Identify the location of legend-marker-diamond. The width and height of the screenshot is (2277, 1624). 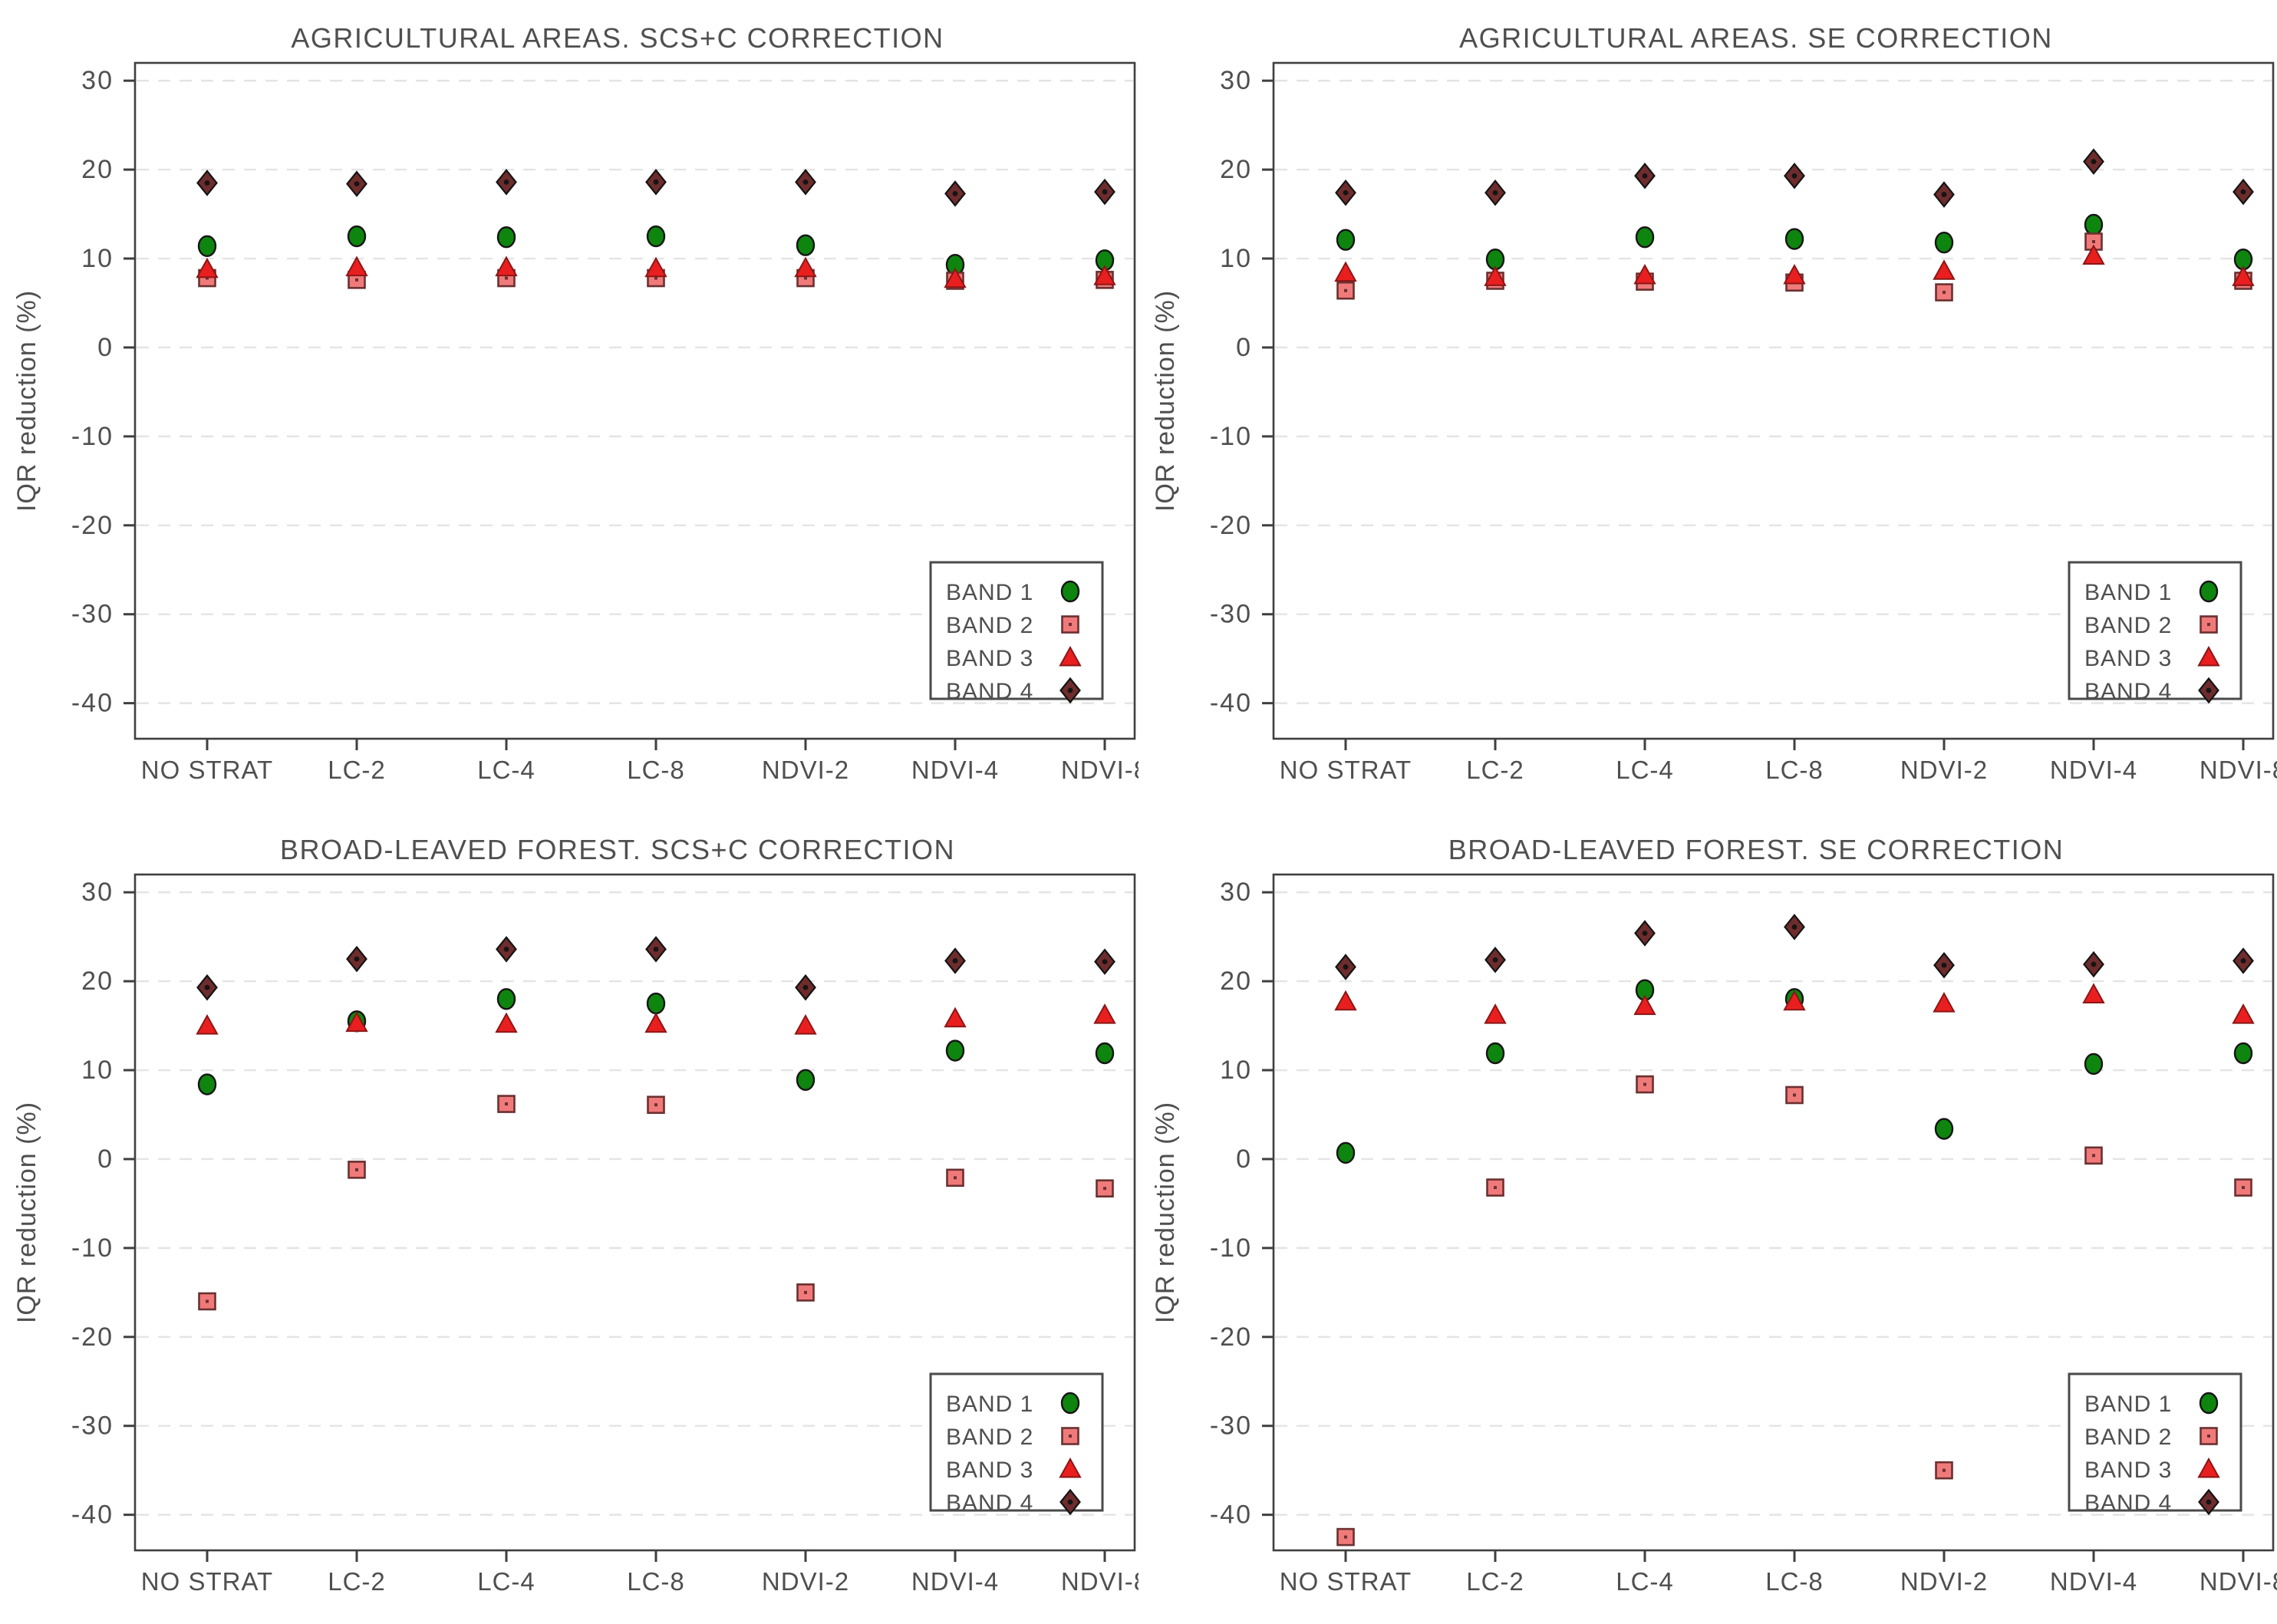
(2208, 1502).